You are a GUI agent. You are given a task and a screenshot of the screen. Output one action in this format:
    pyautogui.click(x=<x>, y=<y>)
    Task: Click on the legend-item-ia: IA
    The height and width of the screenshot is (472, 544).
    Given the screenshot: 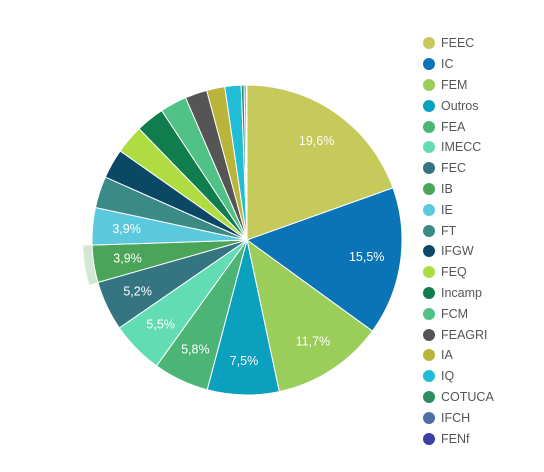 What is the action you would take?
    pyautogui.click(x=458, y=355)
    